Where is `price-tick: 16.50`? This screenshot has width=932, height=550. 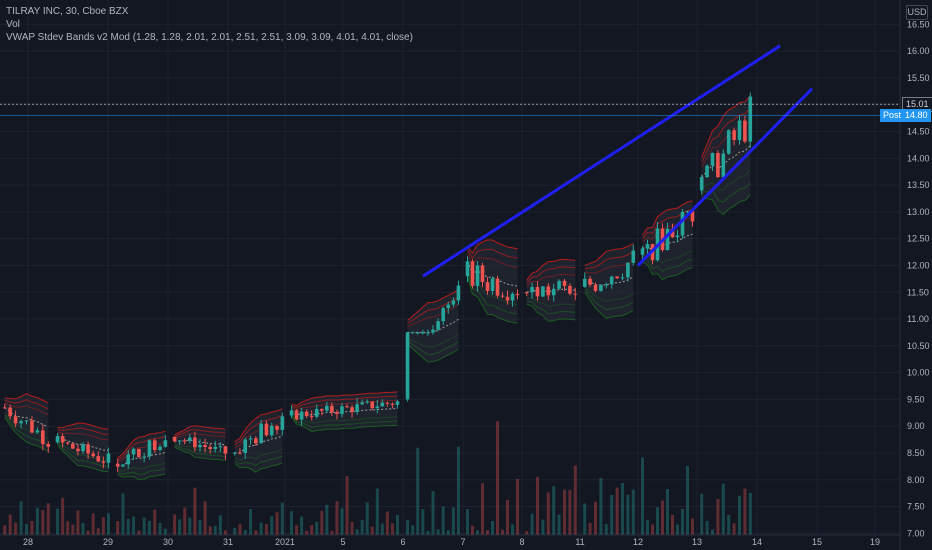 price-tick: 16.50 is located at coordinates (918, 24).